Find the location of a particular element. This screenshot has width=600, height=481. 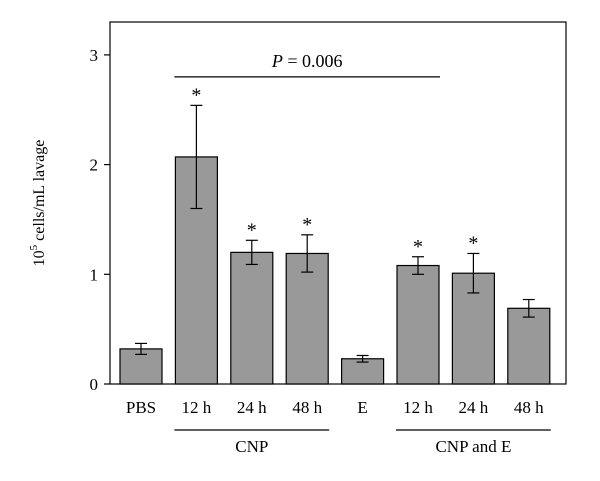

group-labels: CNP CNP and E is located at coordinates (362, 442).